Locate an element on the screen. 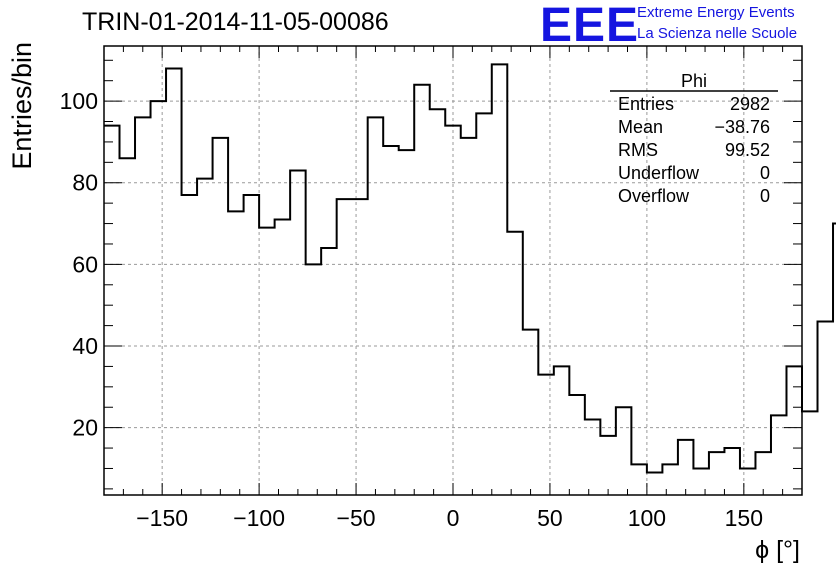 This screenshot has width=836, height=572. stats-row-value: 2982 is located at coordinates (750, 104).